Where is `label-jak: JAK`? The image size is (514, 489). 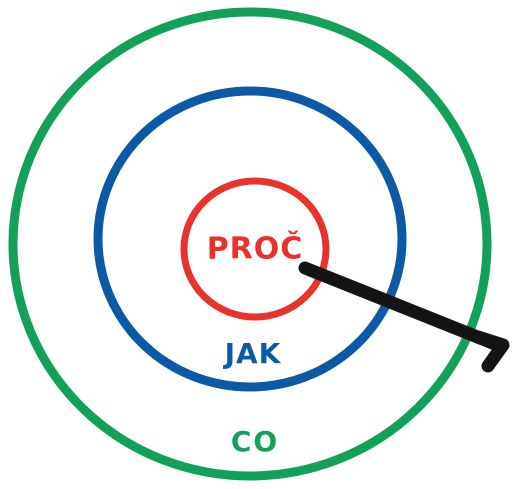 label-jak: JAK is located at coordinates (252, 353).